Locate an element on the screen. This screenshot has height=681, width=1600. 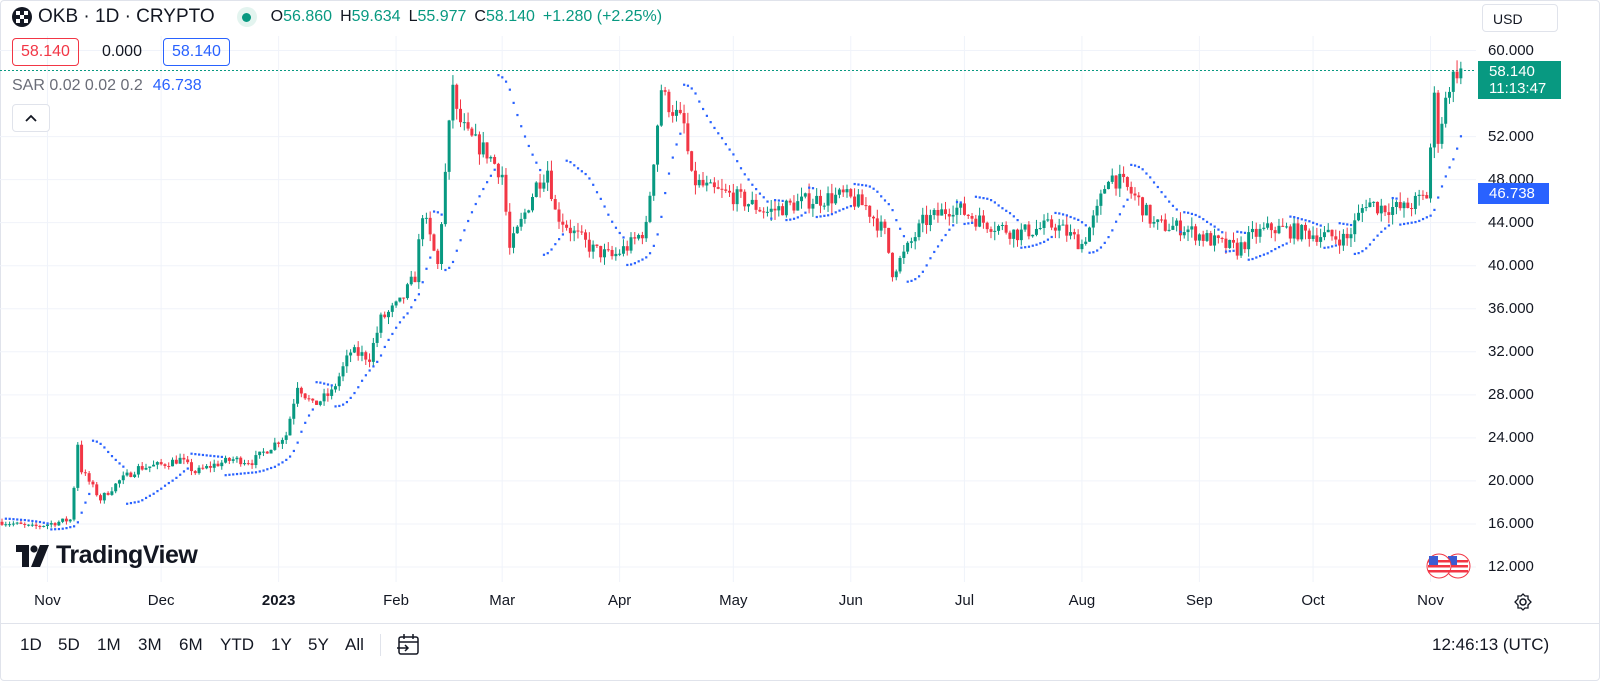
range-button-5d: 5D is located at coordinates (69, 644).